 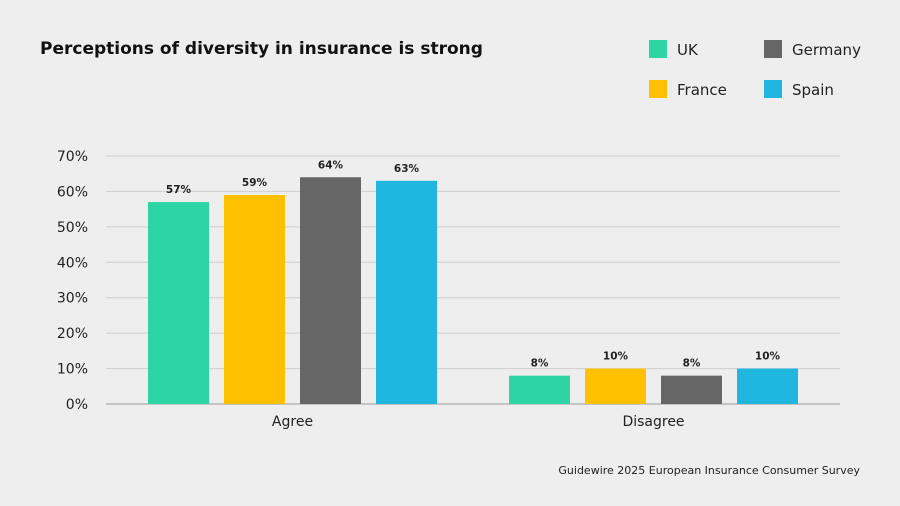 I want to click on bar-spain-disagree, so click(x=767, y=386).